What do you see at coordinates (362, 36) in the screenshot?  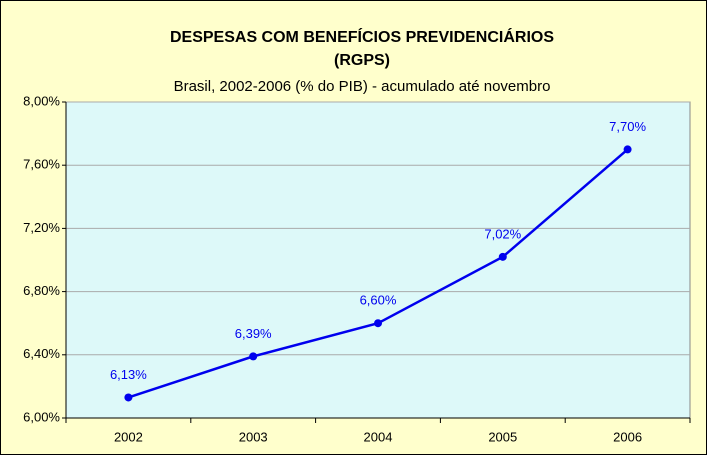 I see `chart-title: DESPESAS COM BENEFÍCIOS PREVIDENCIÁRIOS` at bounding box center [362, 36].